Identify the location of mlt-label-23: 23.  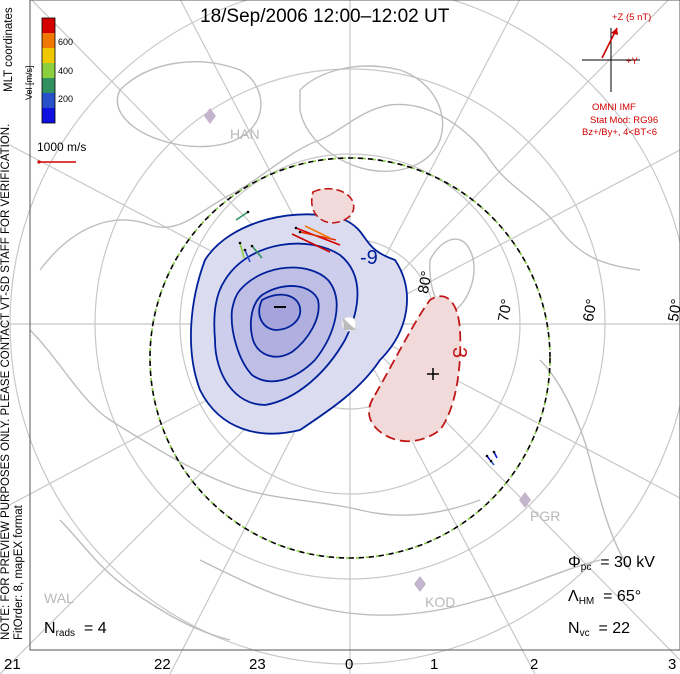
(257, 664).